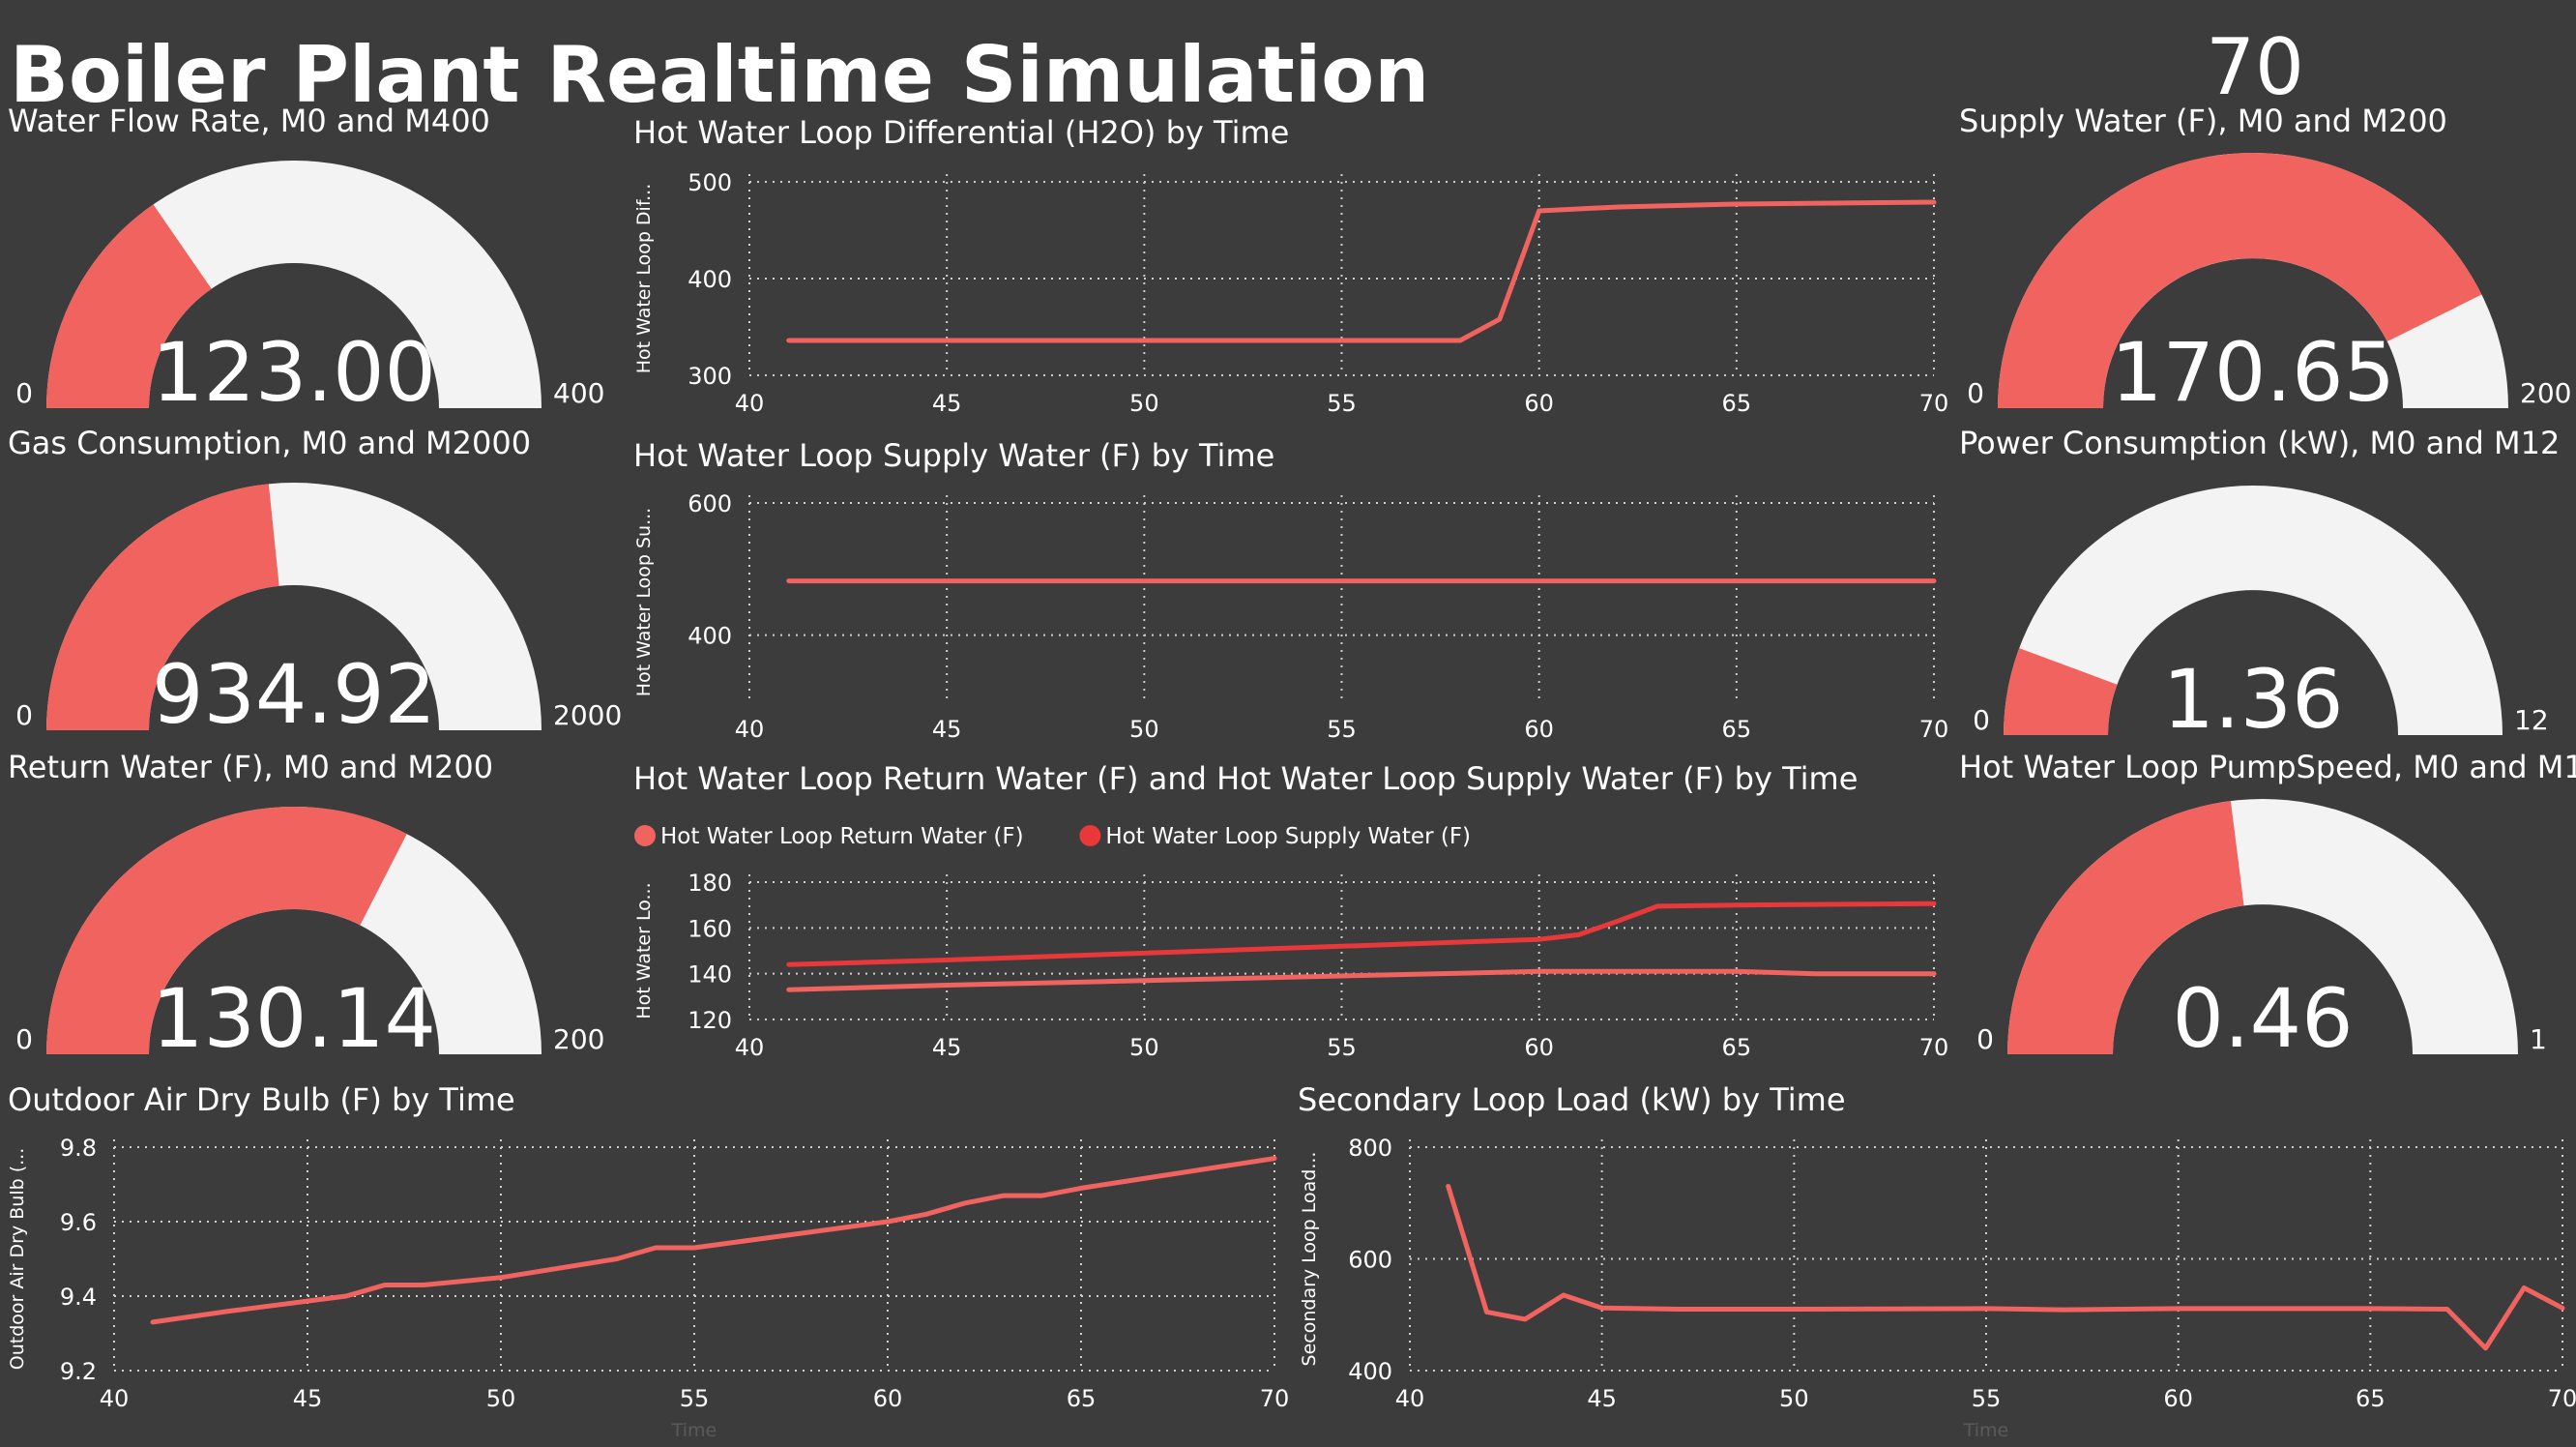  Describe the element at coordinates (953, 455) in the screenshot. I see `chart-title: Hot Water Loop Supply Water (F) by Time` at that location.